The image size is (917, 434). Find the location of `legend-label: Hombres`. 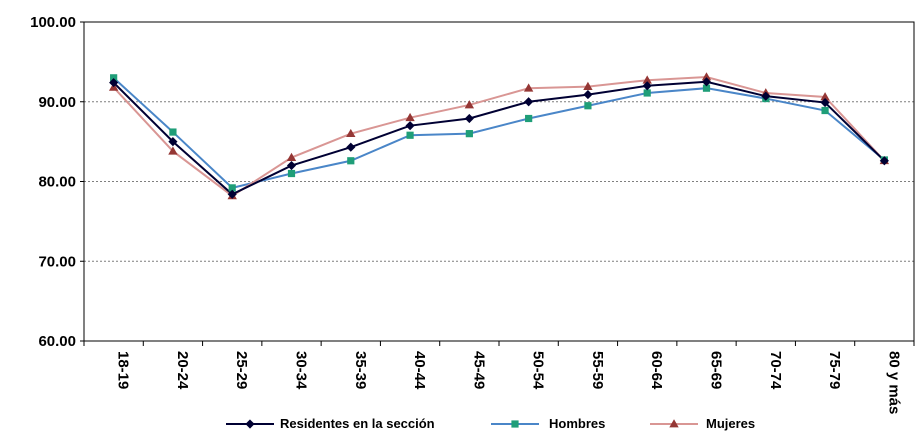

legend-label: Hombres is located at coordinates (577, 423).